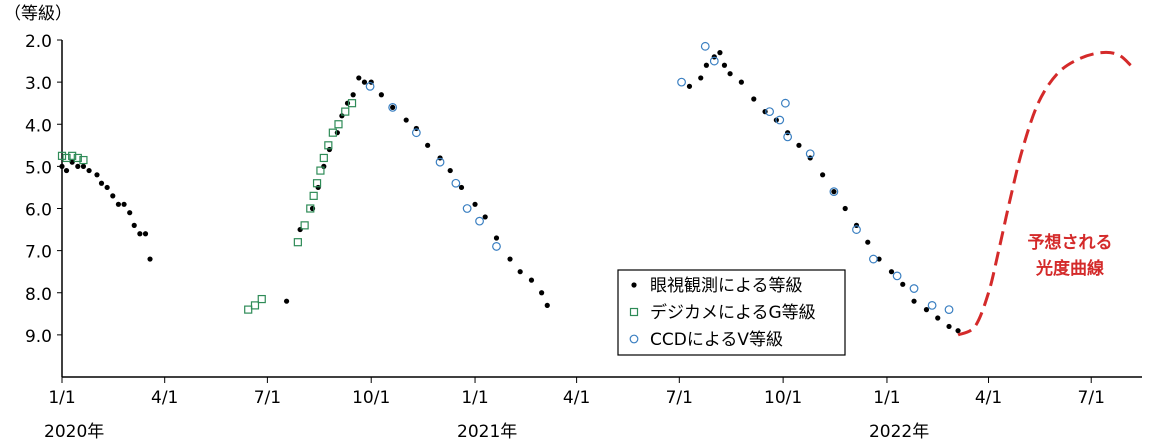 The width and height of the screenshot is (1160, 448). What do you see at coordinates (731, 312) in the screenshot?
I see `legend` at bounding box center [731, 312].